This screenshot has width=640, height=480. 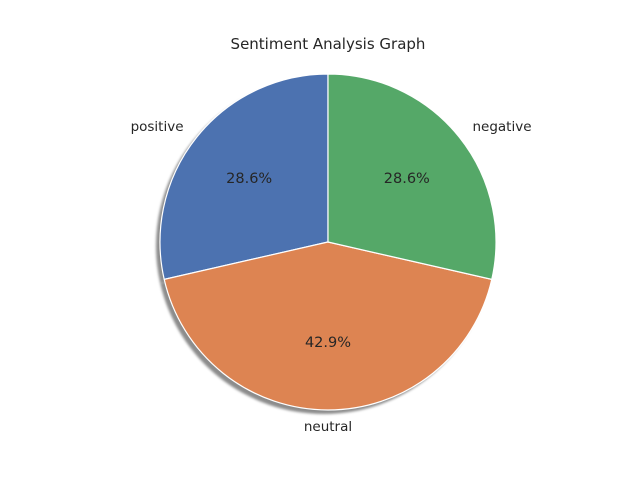 I want to click on pie-slice-positive, so click(x=244, y=176).